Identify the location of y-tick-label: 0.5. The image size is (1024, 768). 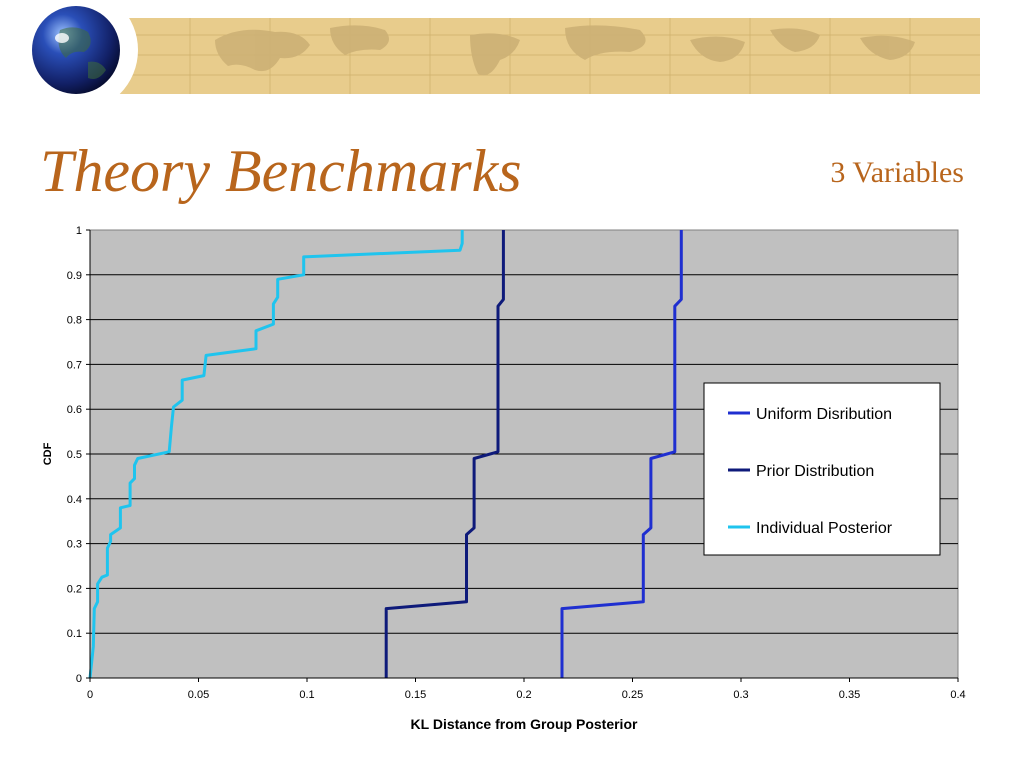
(74, 455).